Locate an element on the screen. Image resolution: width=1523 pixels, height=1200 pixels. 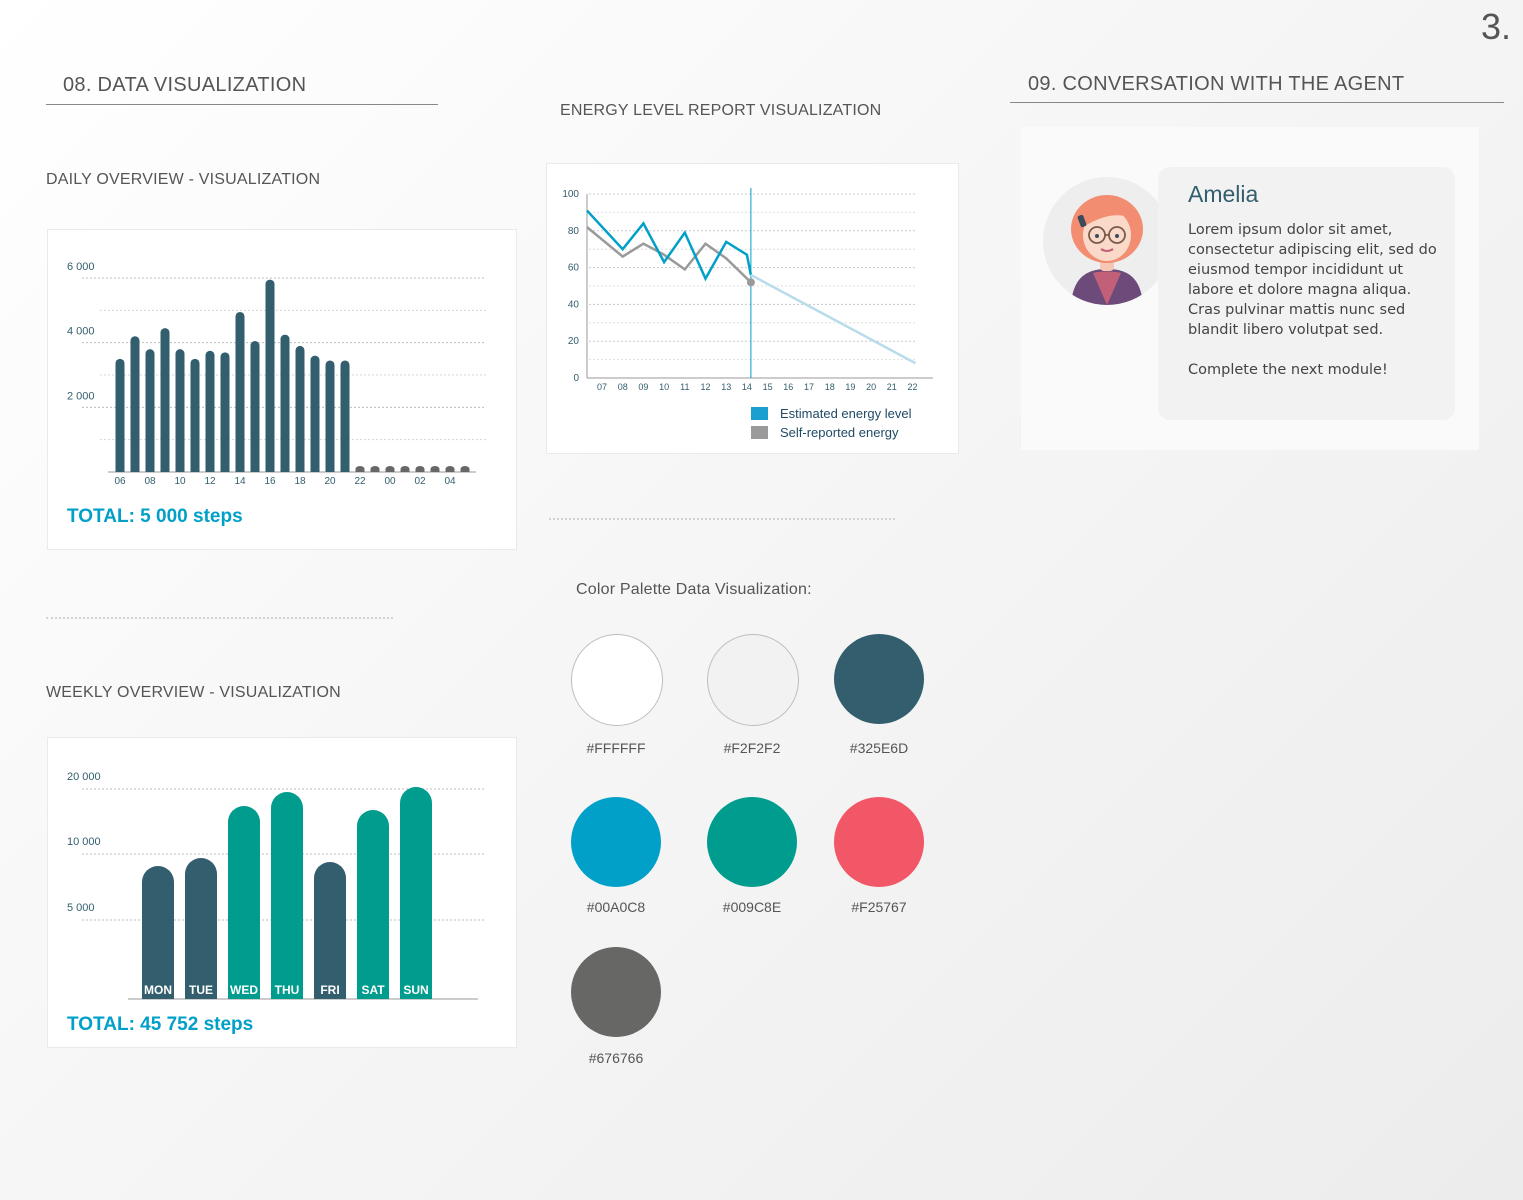
energy-xtick-label: 22 is located at coordinates (912, 387).